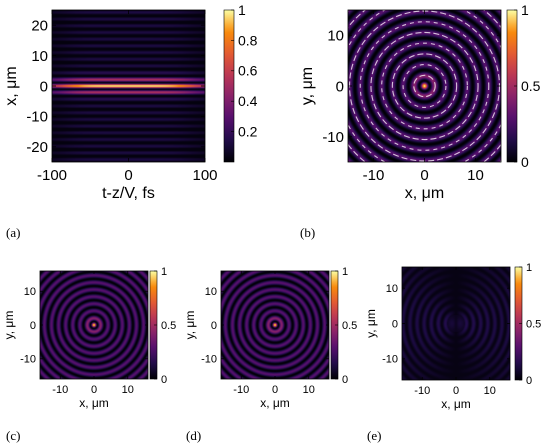 This screenshot has height=446, width=550. I want to click on x-tick-label: 100, so click(204, 175).